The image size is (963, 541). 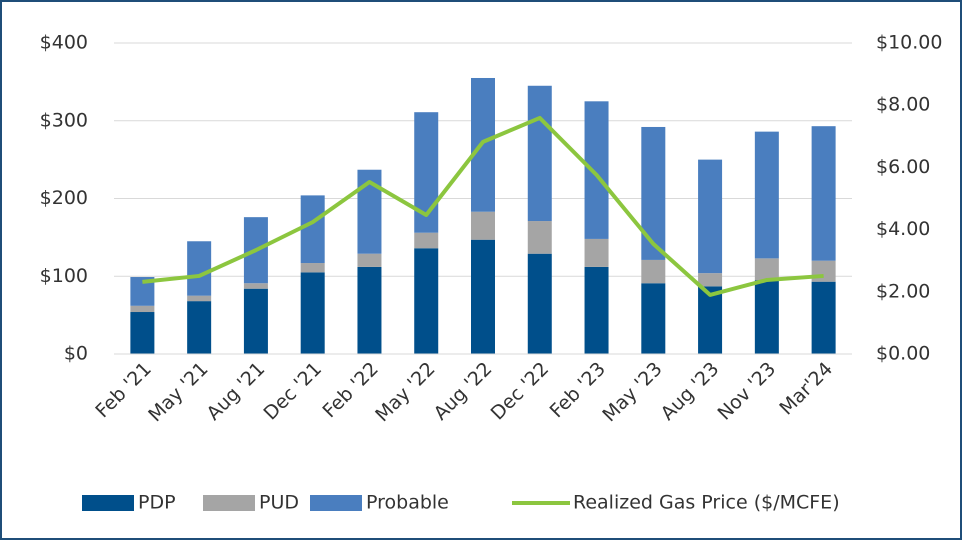 What do you see at coordinates (76, 354) in the screenshot?
I see `y-tick-label: $0` at bounding box center [76, 354].